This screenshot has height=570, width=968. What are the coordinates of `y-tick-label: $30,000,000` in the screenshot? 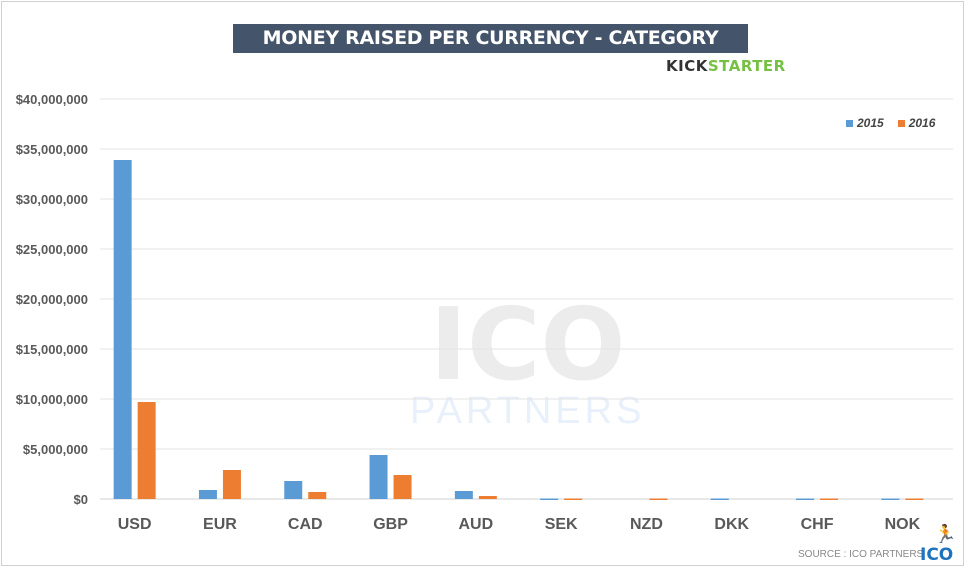 It's located at (52, 199).